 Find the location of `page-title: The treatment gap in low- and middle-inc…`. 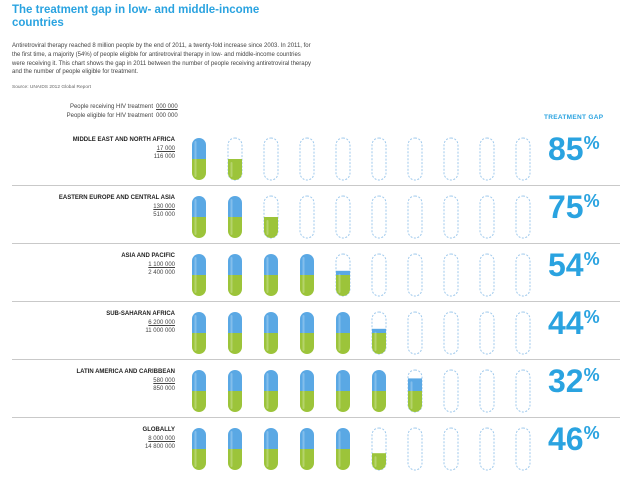

page-title: The treatment gap in low- and middle-inc… is located at coordinates (136, 16).